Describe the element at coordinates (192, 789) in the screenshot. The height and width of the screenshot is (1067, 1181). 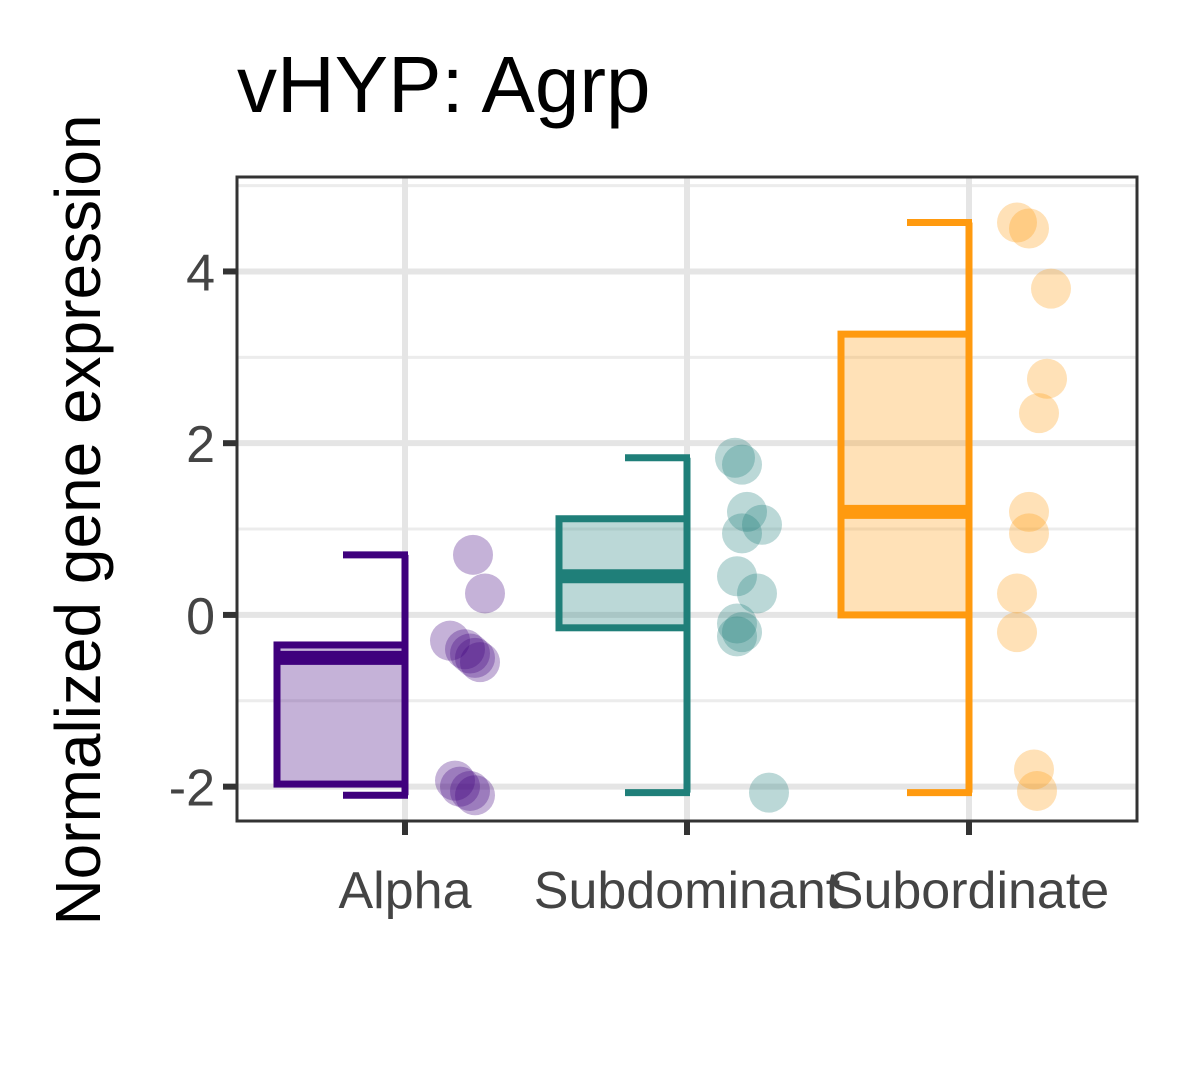
I see `y-tick-label: -2` at that location.